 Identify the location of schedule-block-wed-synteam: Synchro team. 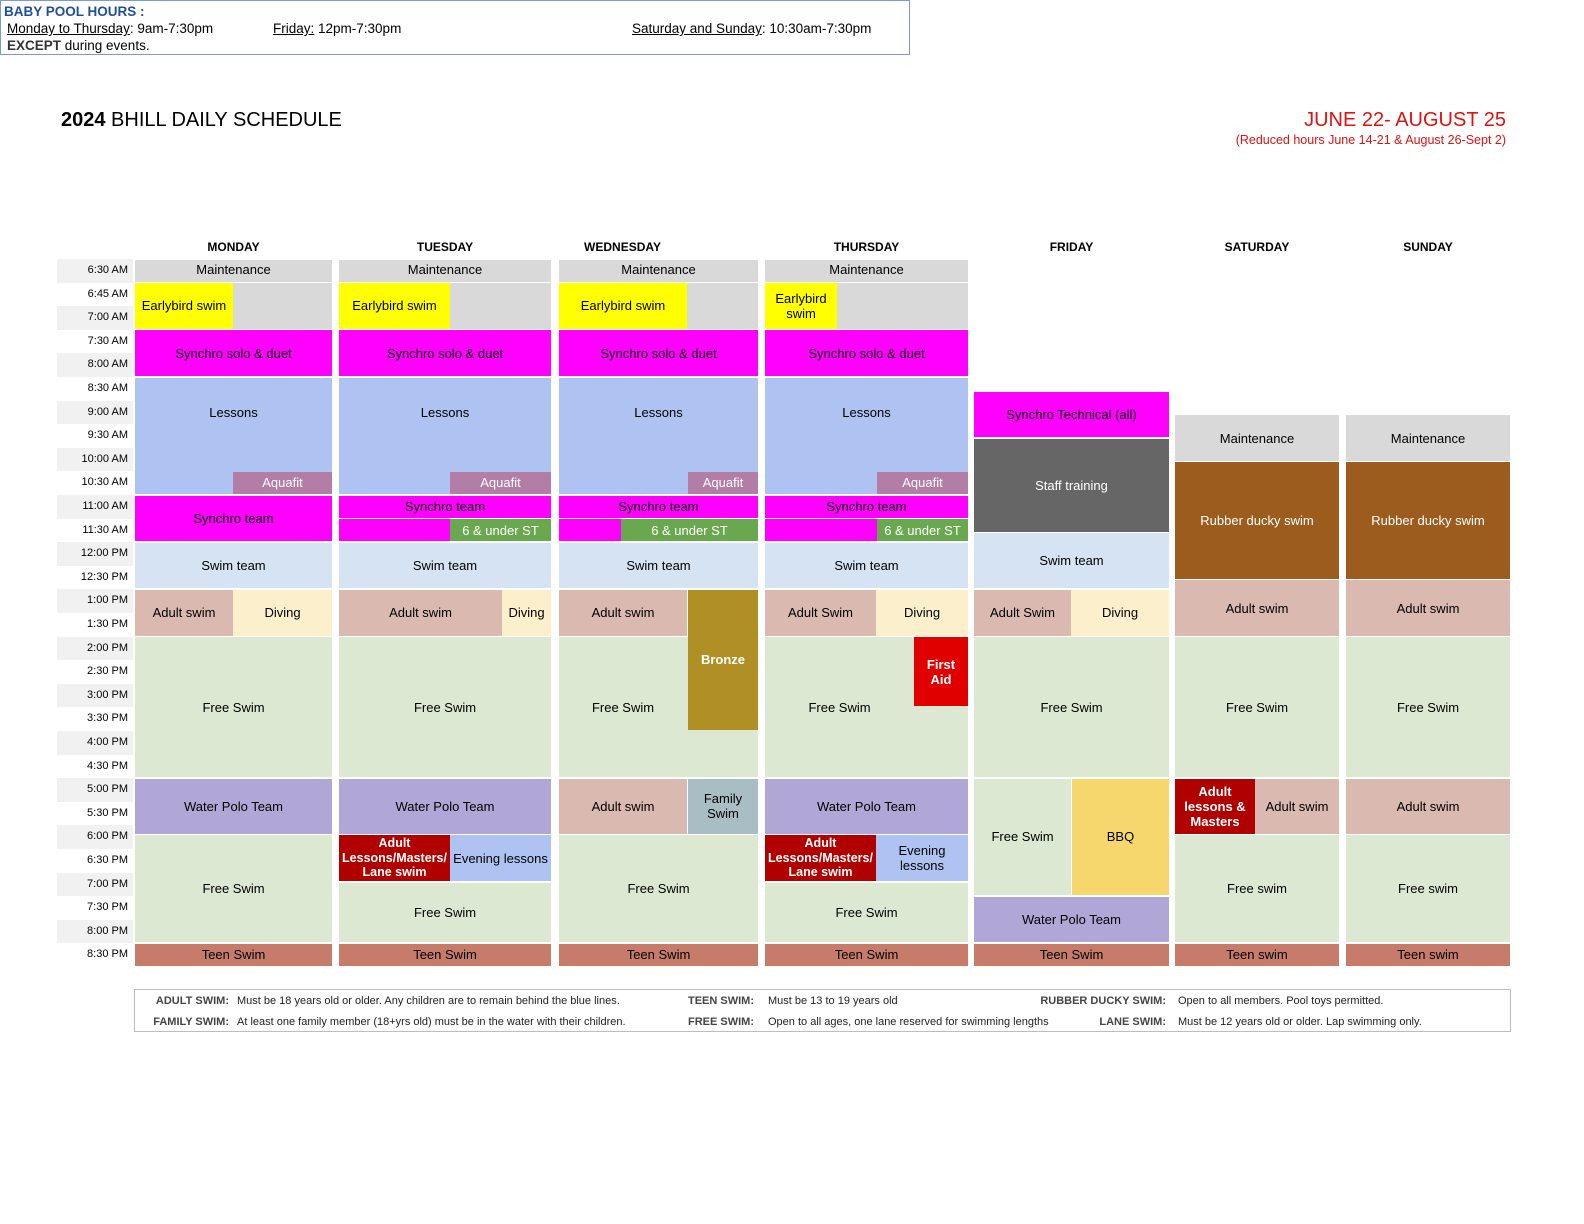
(658, 506).